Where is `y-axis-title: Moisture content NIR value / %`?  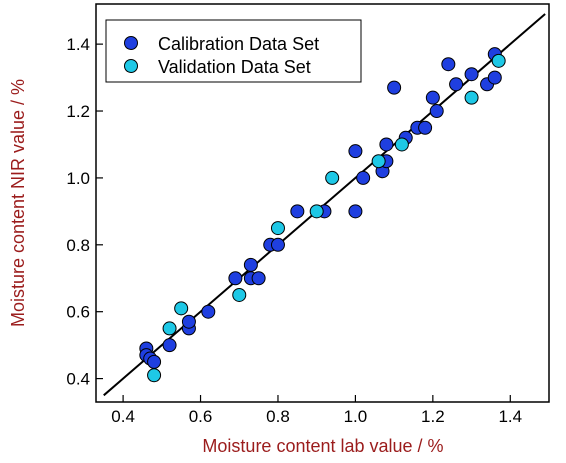 y-axis-title: Moisture content NIR value / % is located at coordinates (18, 203).